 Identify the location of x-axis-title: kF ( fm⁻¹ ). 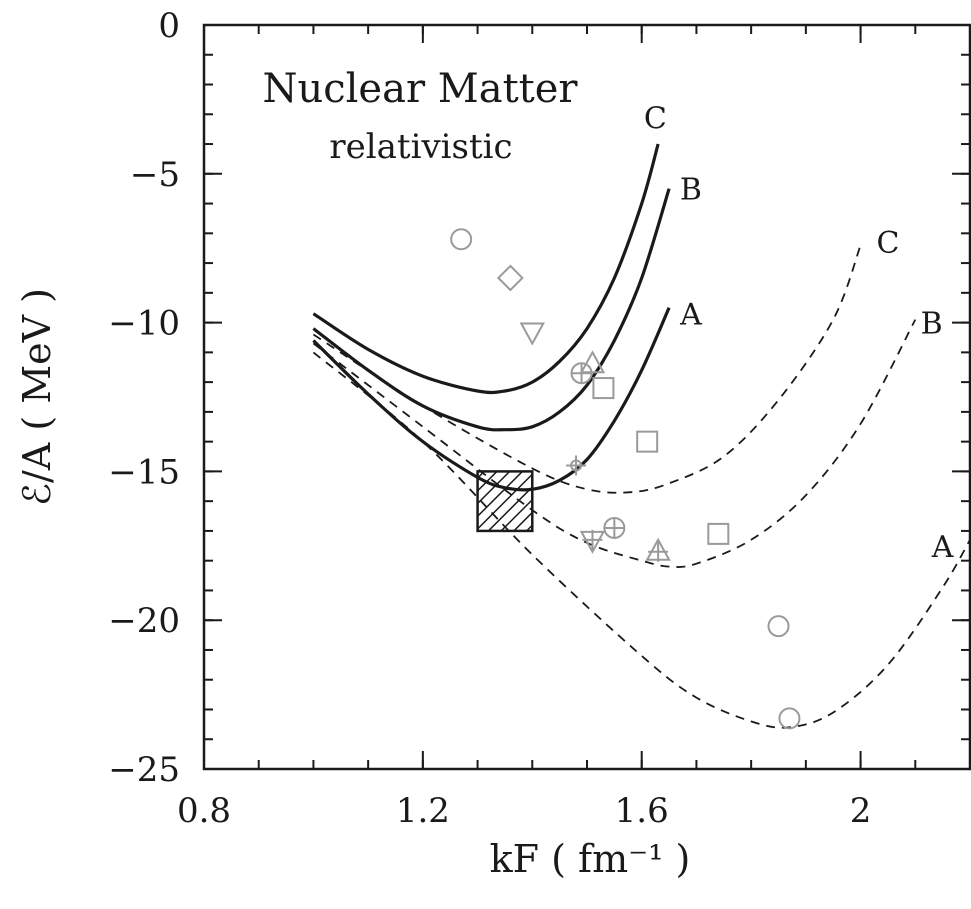
(590, 859).